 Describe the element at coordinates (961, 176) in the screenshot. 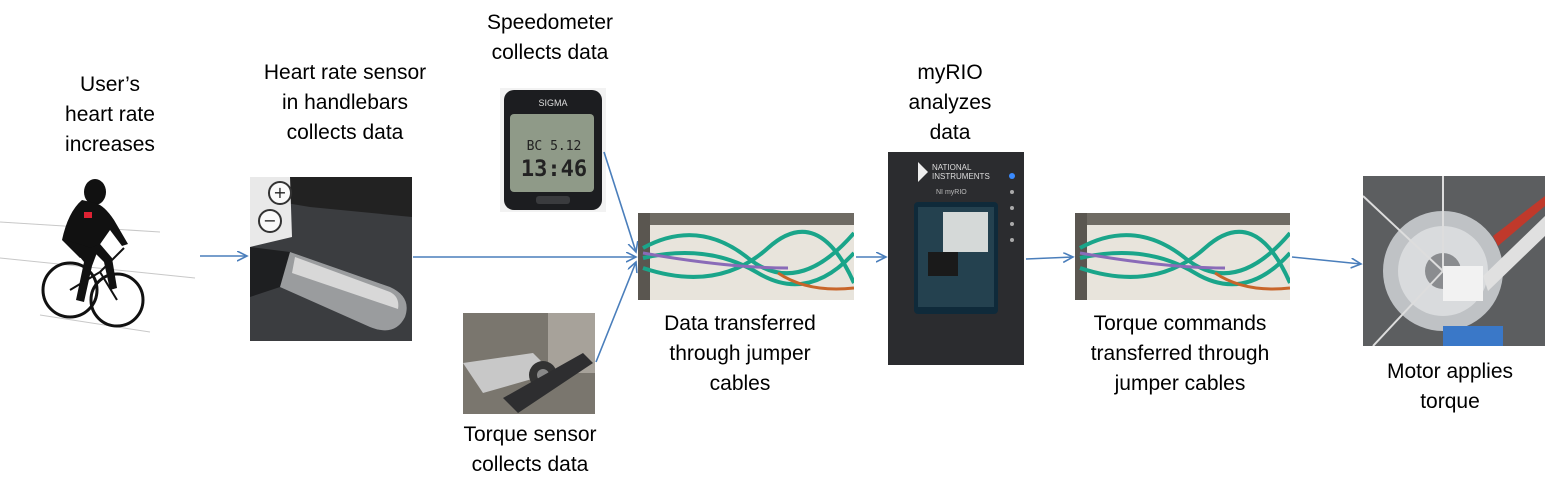

I see `svg-text: INSTRUMENTS` at that location.